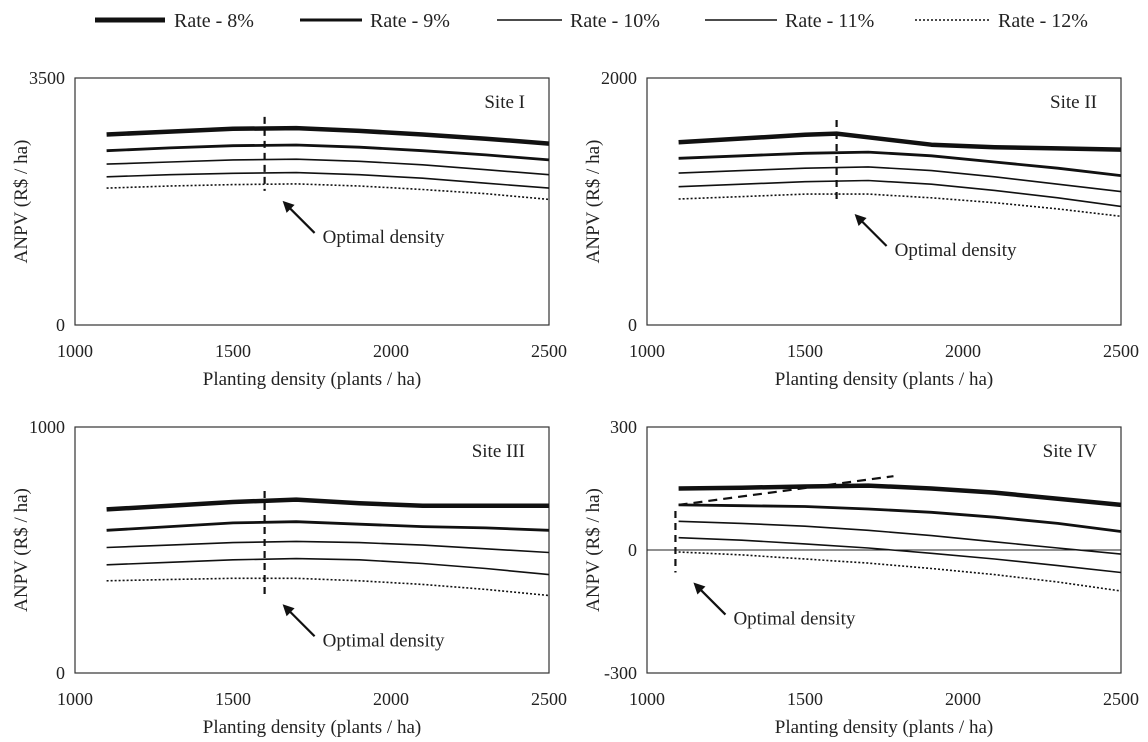 This screenshot has height=742, width=1148. What do you see at coordinates (1070, 451) in the screenshot?
I see `panel-title: Site IV` at bounding box center [1070, 451].